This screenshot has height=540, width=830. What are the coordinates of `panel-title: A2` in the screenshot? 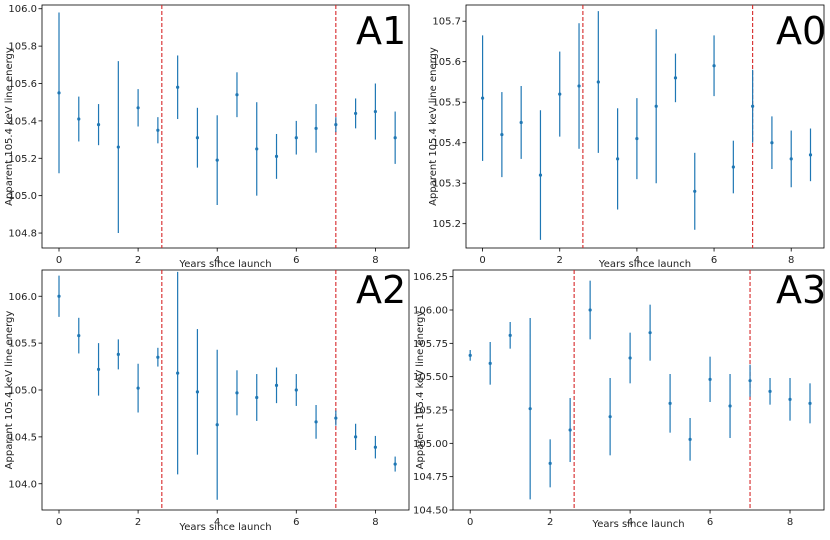 It's located at (381, 290).